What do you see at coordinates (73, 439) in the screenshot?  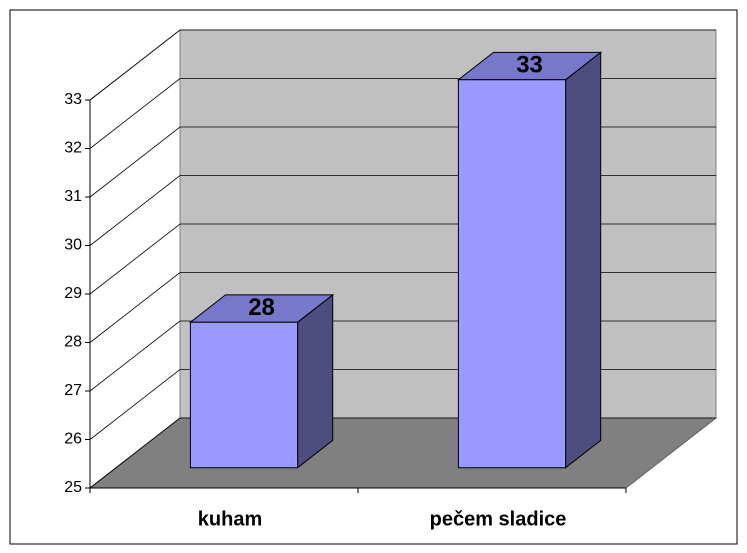 I see `y-tick-label: 26` at bounding box center [73, 439].